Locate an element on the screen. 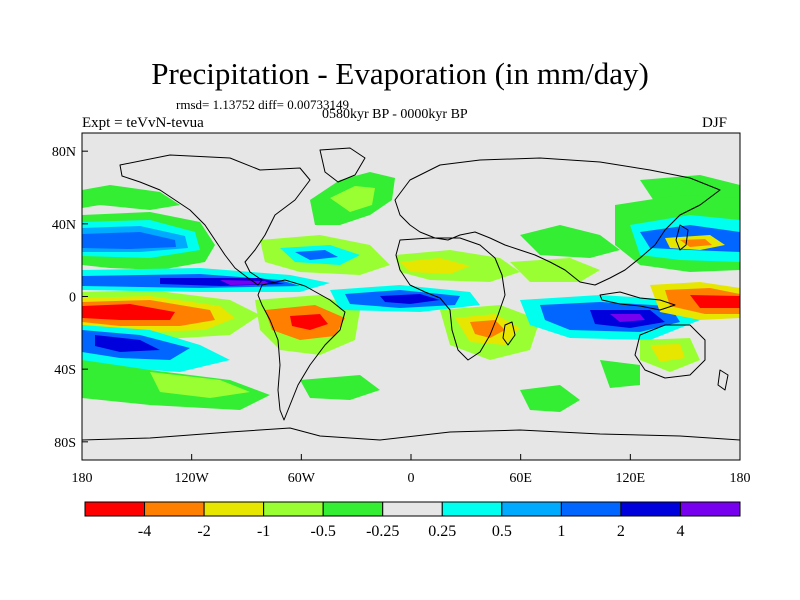  coast-australia is located at coordinates (670, 351).